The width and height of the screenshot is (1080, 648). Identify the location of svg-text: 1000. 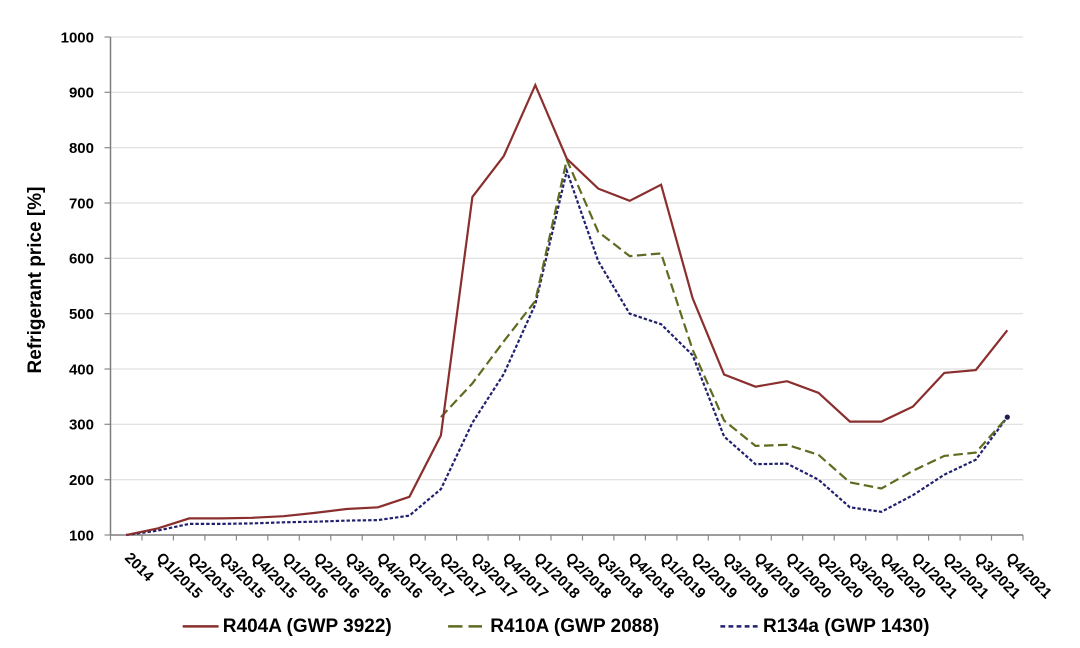
(77, 37).